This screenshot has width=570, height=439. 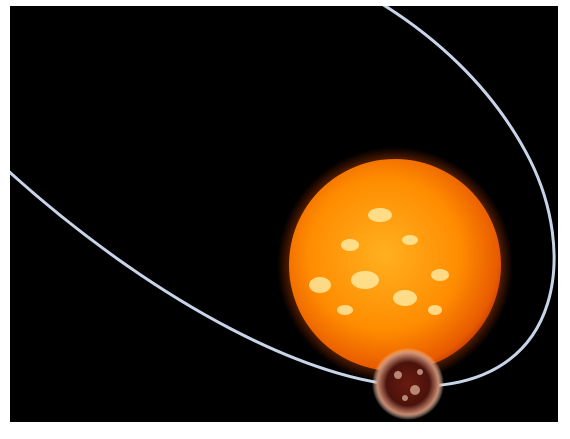 I want to click on planet, so click(x=408, y=384).